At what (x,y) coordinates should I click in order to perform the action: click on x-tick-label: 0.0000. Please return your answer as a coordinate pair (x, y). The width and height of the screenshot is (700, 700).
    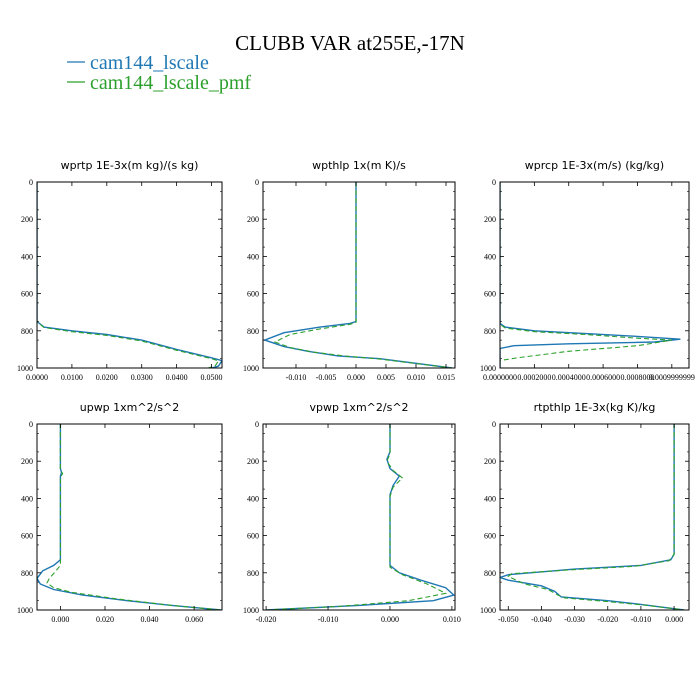
    Looking at the image, I should click on (37, 377).